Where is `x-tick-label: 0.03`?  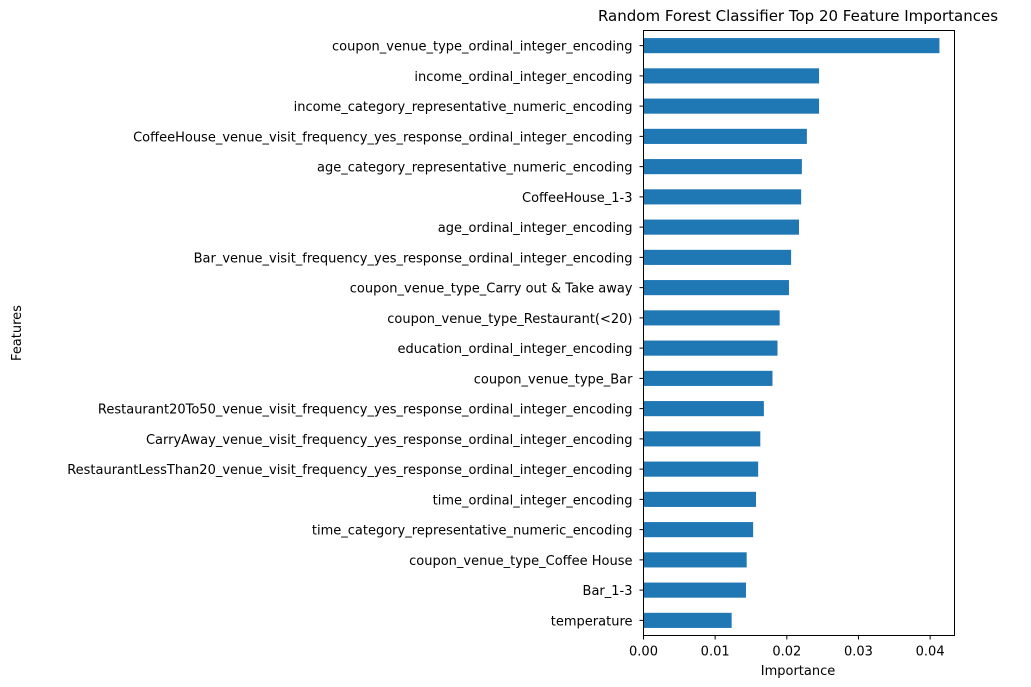
x-tick-label: 0.03 is located at coordinates (858, 652).